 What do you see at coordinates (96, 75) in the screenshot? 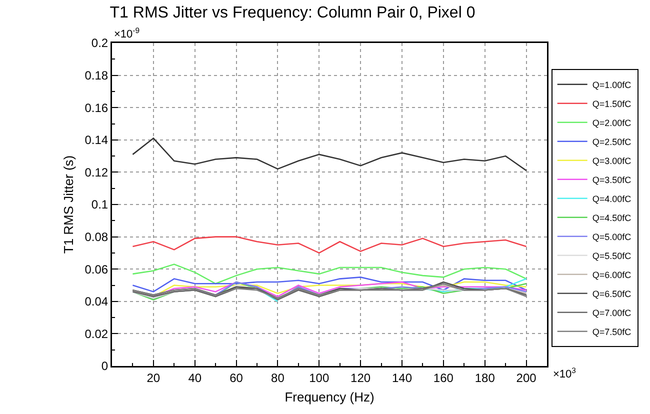
I see `y-tick-label: 0.18` at bounding box center [96, 75].